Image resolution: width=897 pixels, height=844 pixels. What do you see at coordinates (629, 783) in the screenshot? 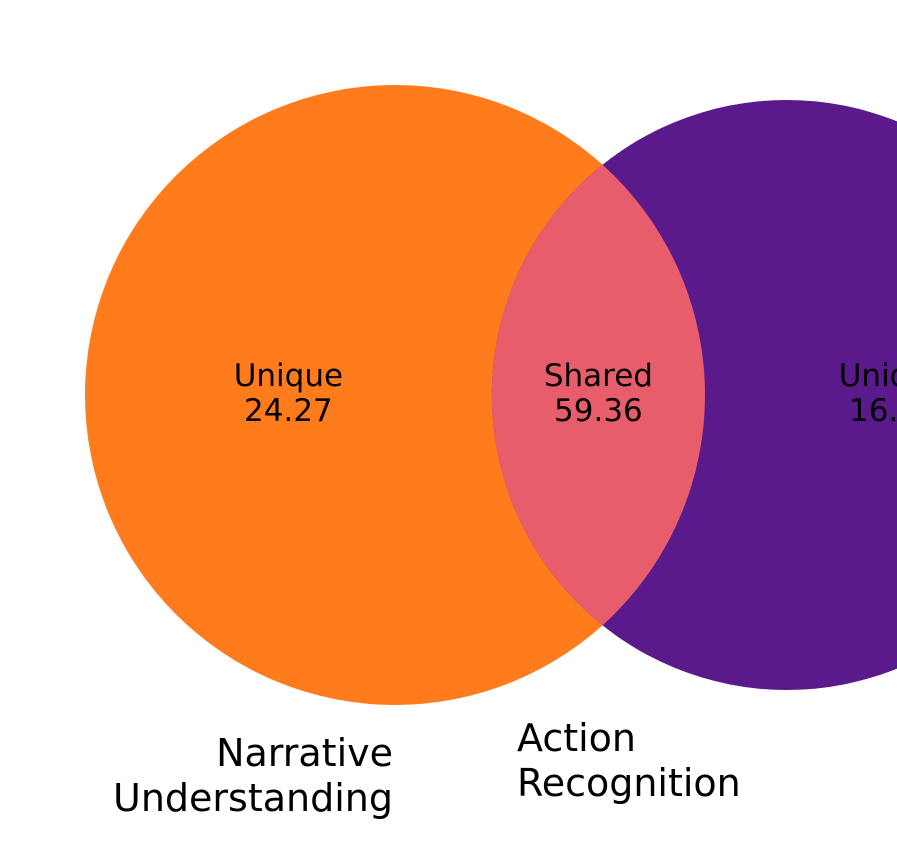
I see `set-label: Recognition` at bounding box center [629, 783].